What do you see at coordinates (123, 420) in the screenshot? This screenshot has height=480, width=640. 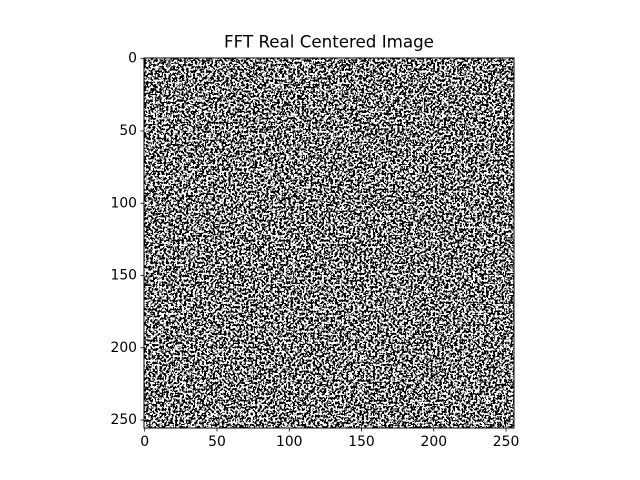 I see `y-tick-label: 250` at bounding box center [123, 420].